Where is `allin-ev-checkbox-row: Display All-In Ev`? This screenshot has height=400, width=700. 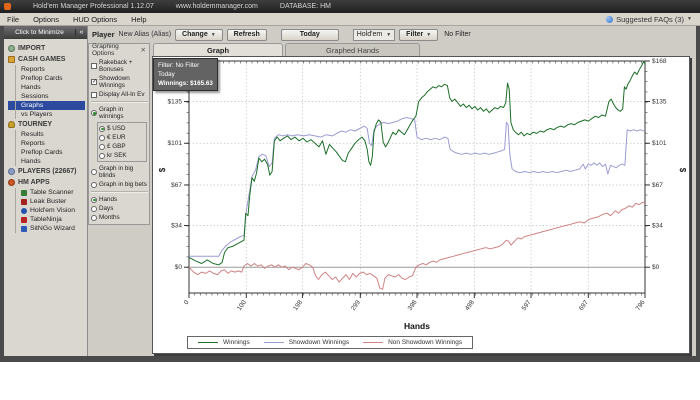 allin-ev-checkbox-row: Display All-In Ev is located at coordinates (119, 94).